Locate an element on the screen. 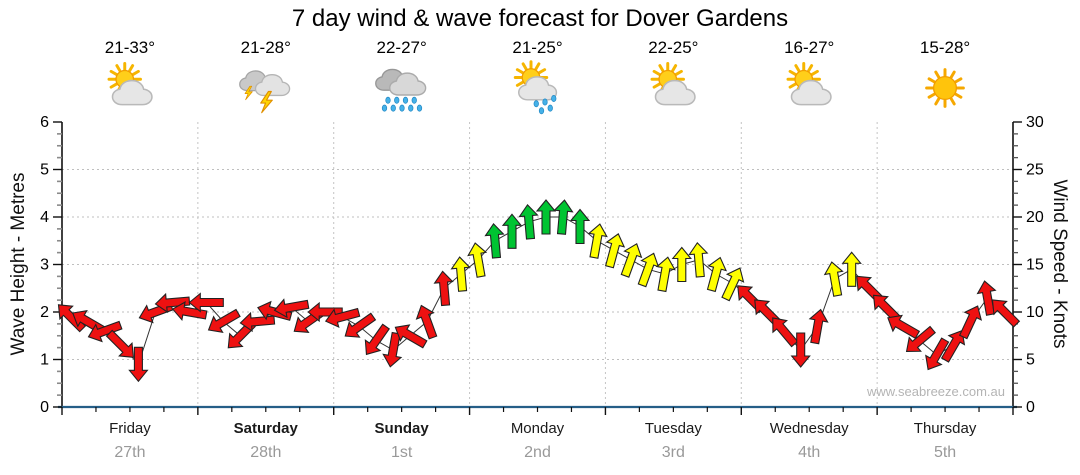 The width and height of the screenshot is (1080, 475). temp-range-label: 22-25° is located at coordinates (673, 47).